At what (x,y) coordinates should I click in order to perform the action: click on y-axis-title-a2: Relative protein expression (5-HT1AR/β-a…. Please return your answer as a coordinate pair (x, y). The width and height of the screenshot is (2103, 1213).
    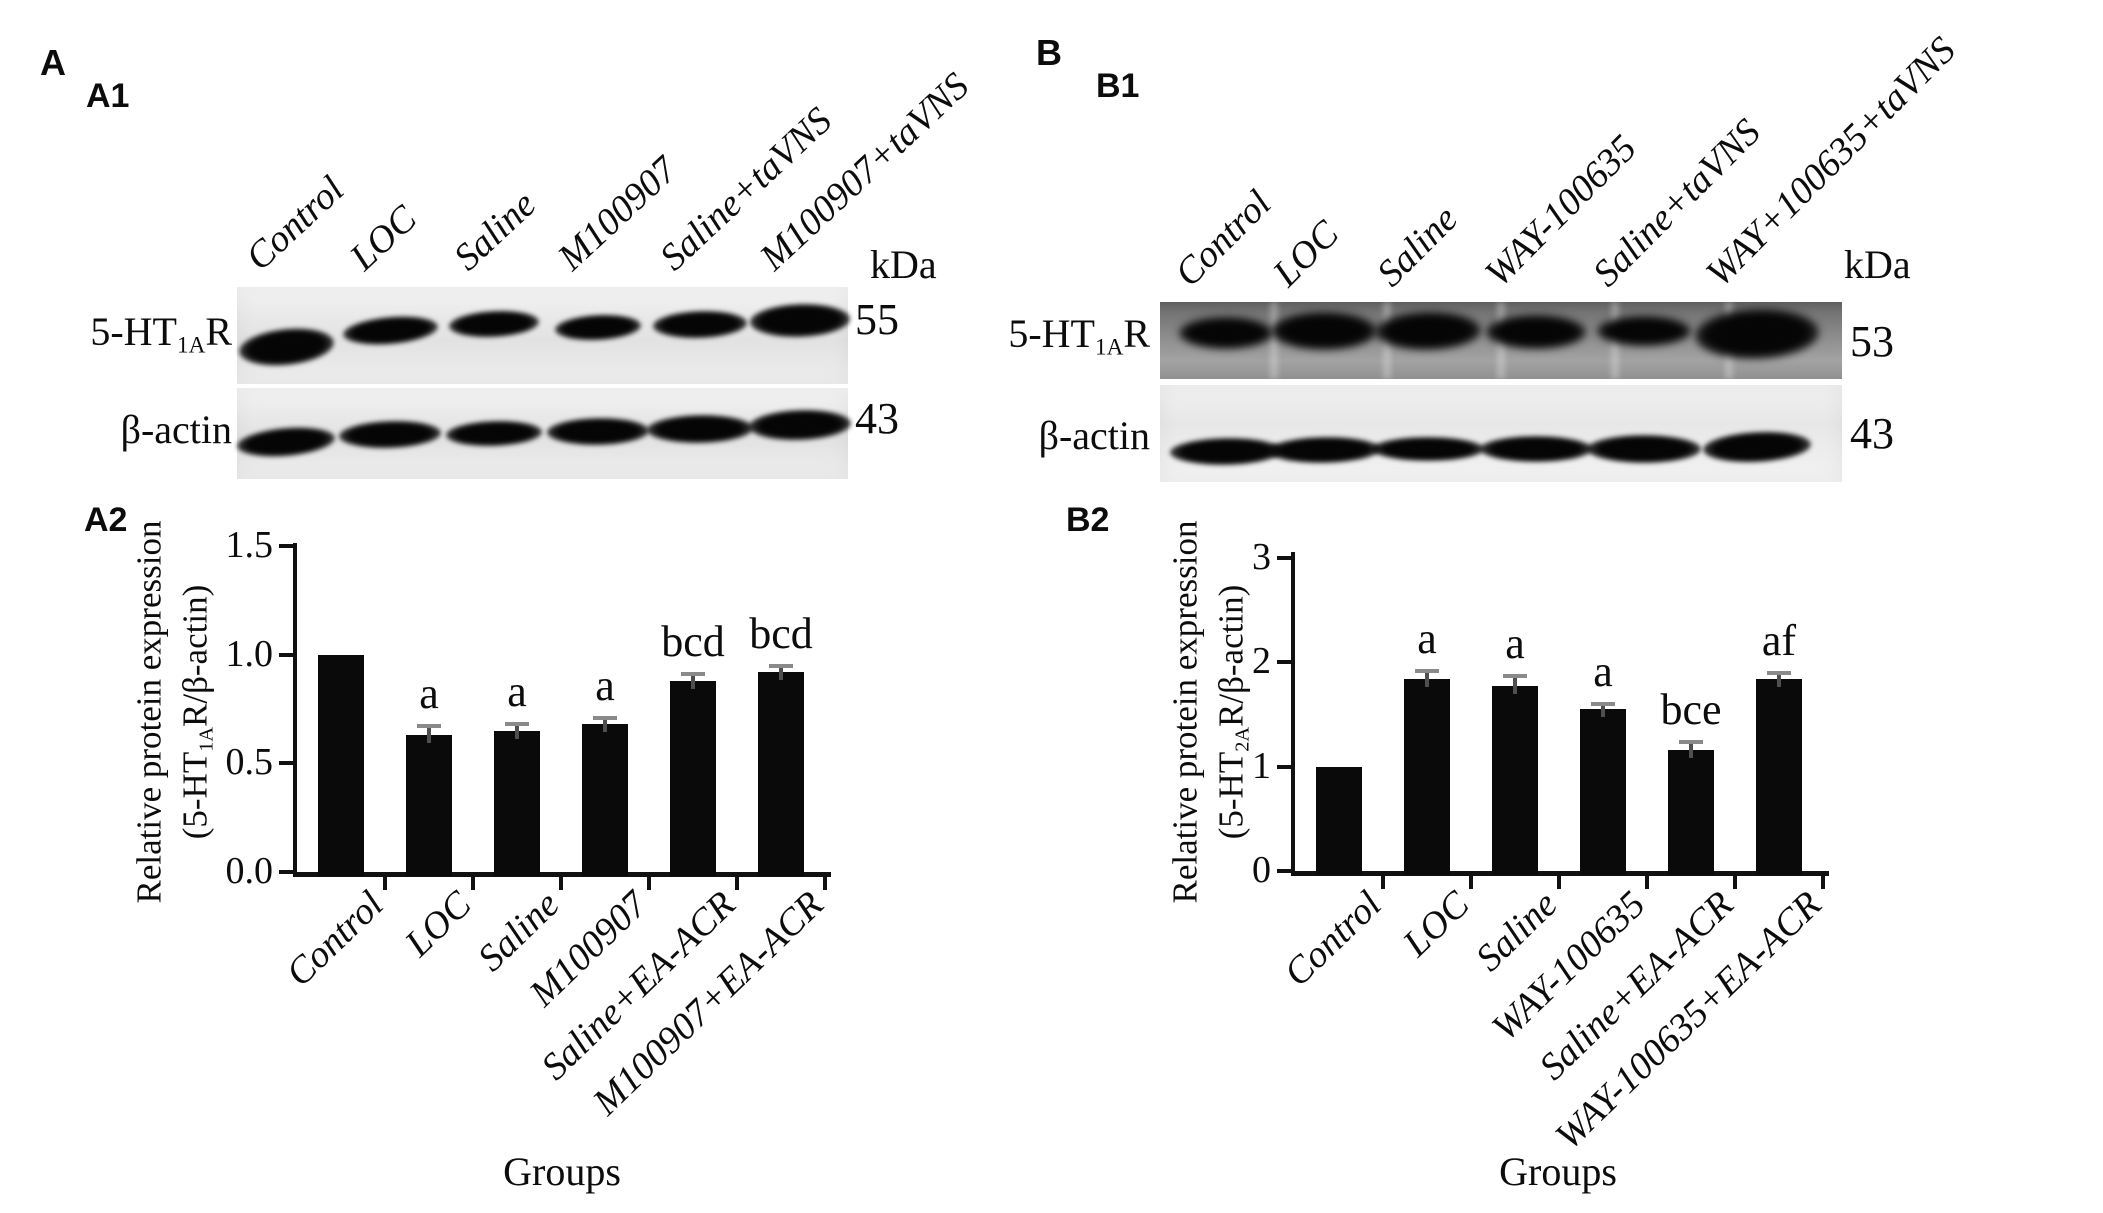
    Looking at the image, I should click on (177, 712).